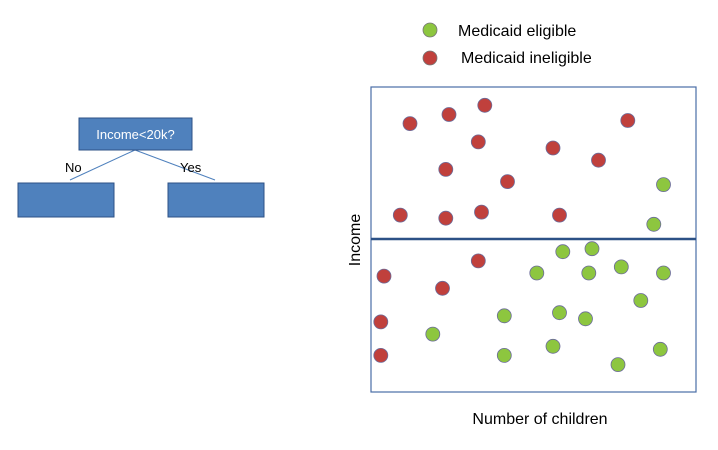 The image size is (718, 450). I want to click on y-axis-label: Income, so click(355, 240).